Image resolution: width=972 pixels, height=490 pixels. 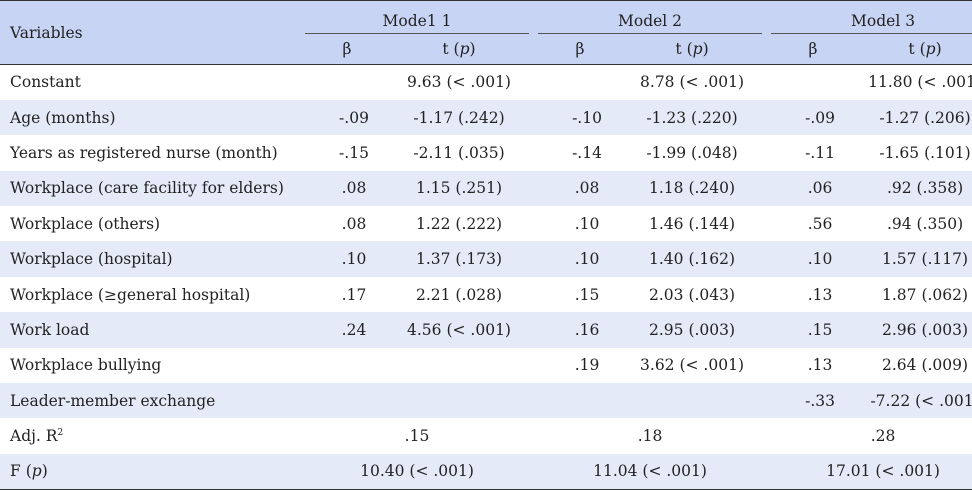 I want to click on t-cell-model1: 4.56 (< .001), so click(x=459, y=330).